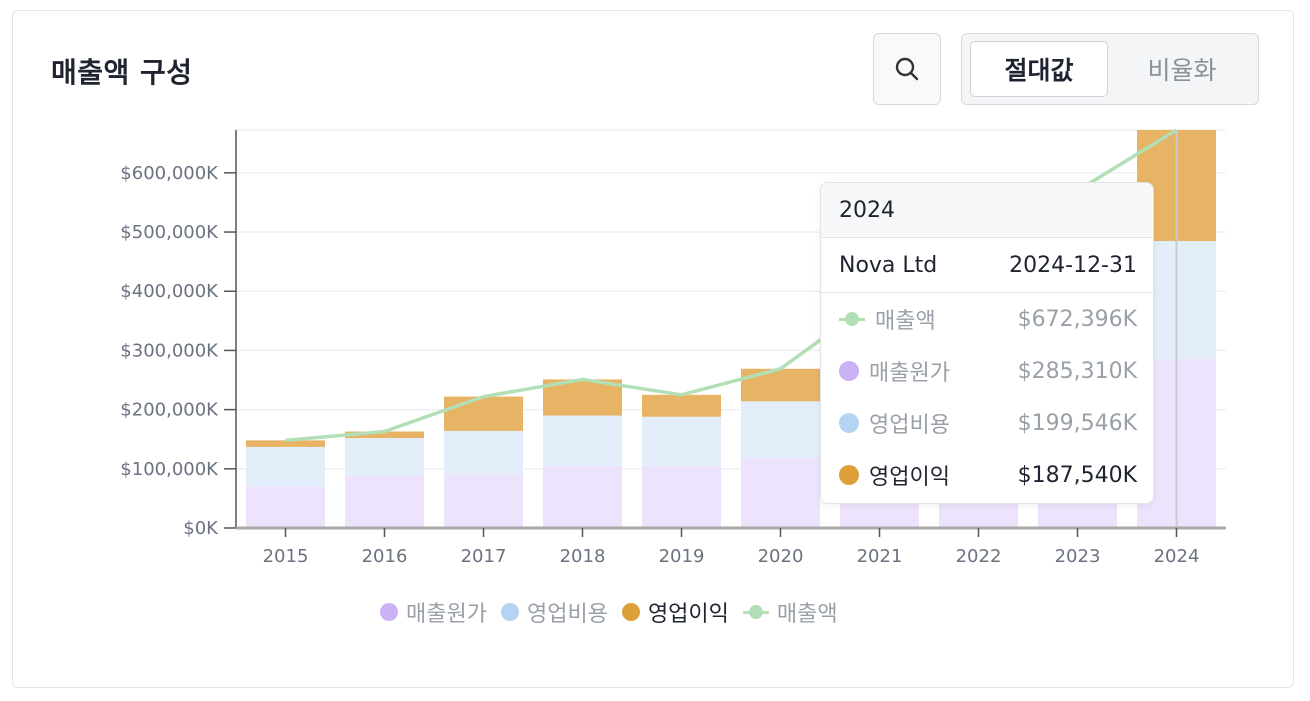 This screenshot has width=1310, height=701. I want to click on tooltip-meta: Nova Ltd 2024-12-31, so click(987, 265).